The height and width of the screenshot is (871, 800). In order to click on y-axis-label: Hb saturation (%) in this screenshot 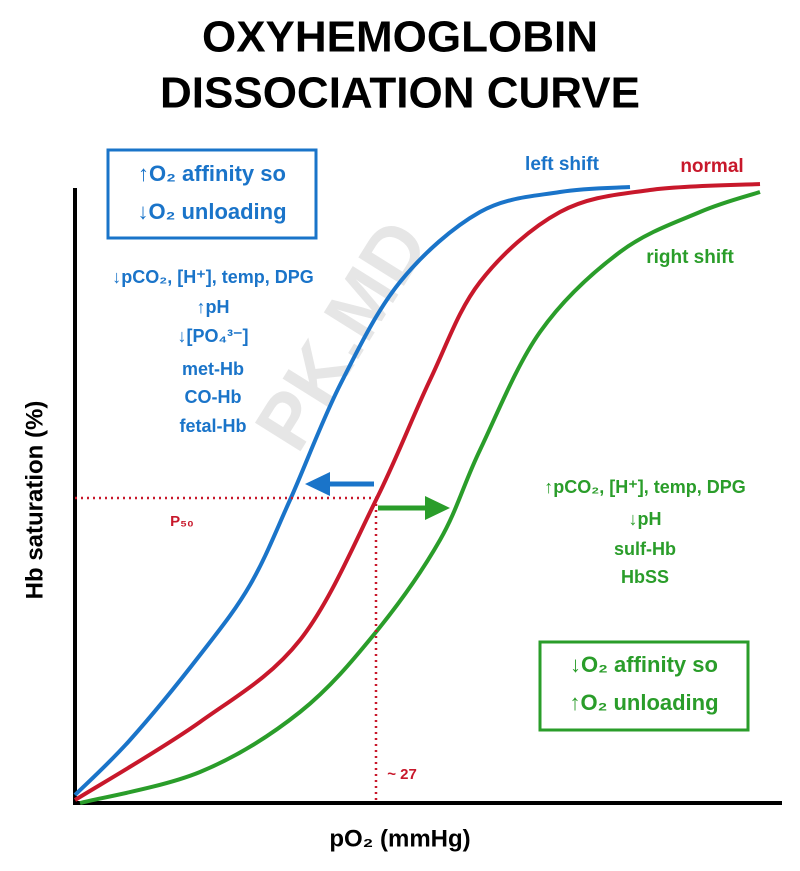, I will do `click(34, 500)`.